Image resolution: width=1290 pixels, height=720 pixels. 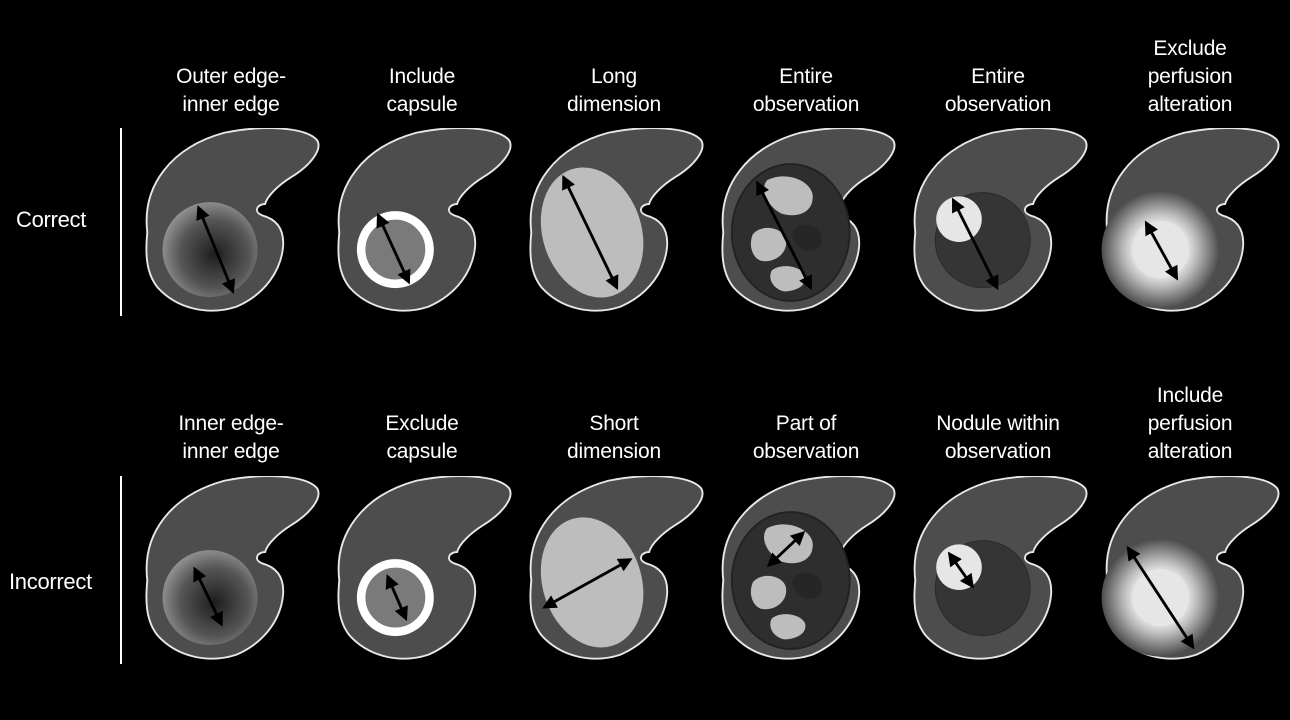 I want to click on column-label: Nodule within observation, so click(x=998, y=437).